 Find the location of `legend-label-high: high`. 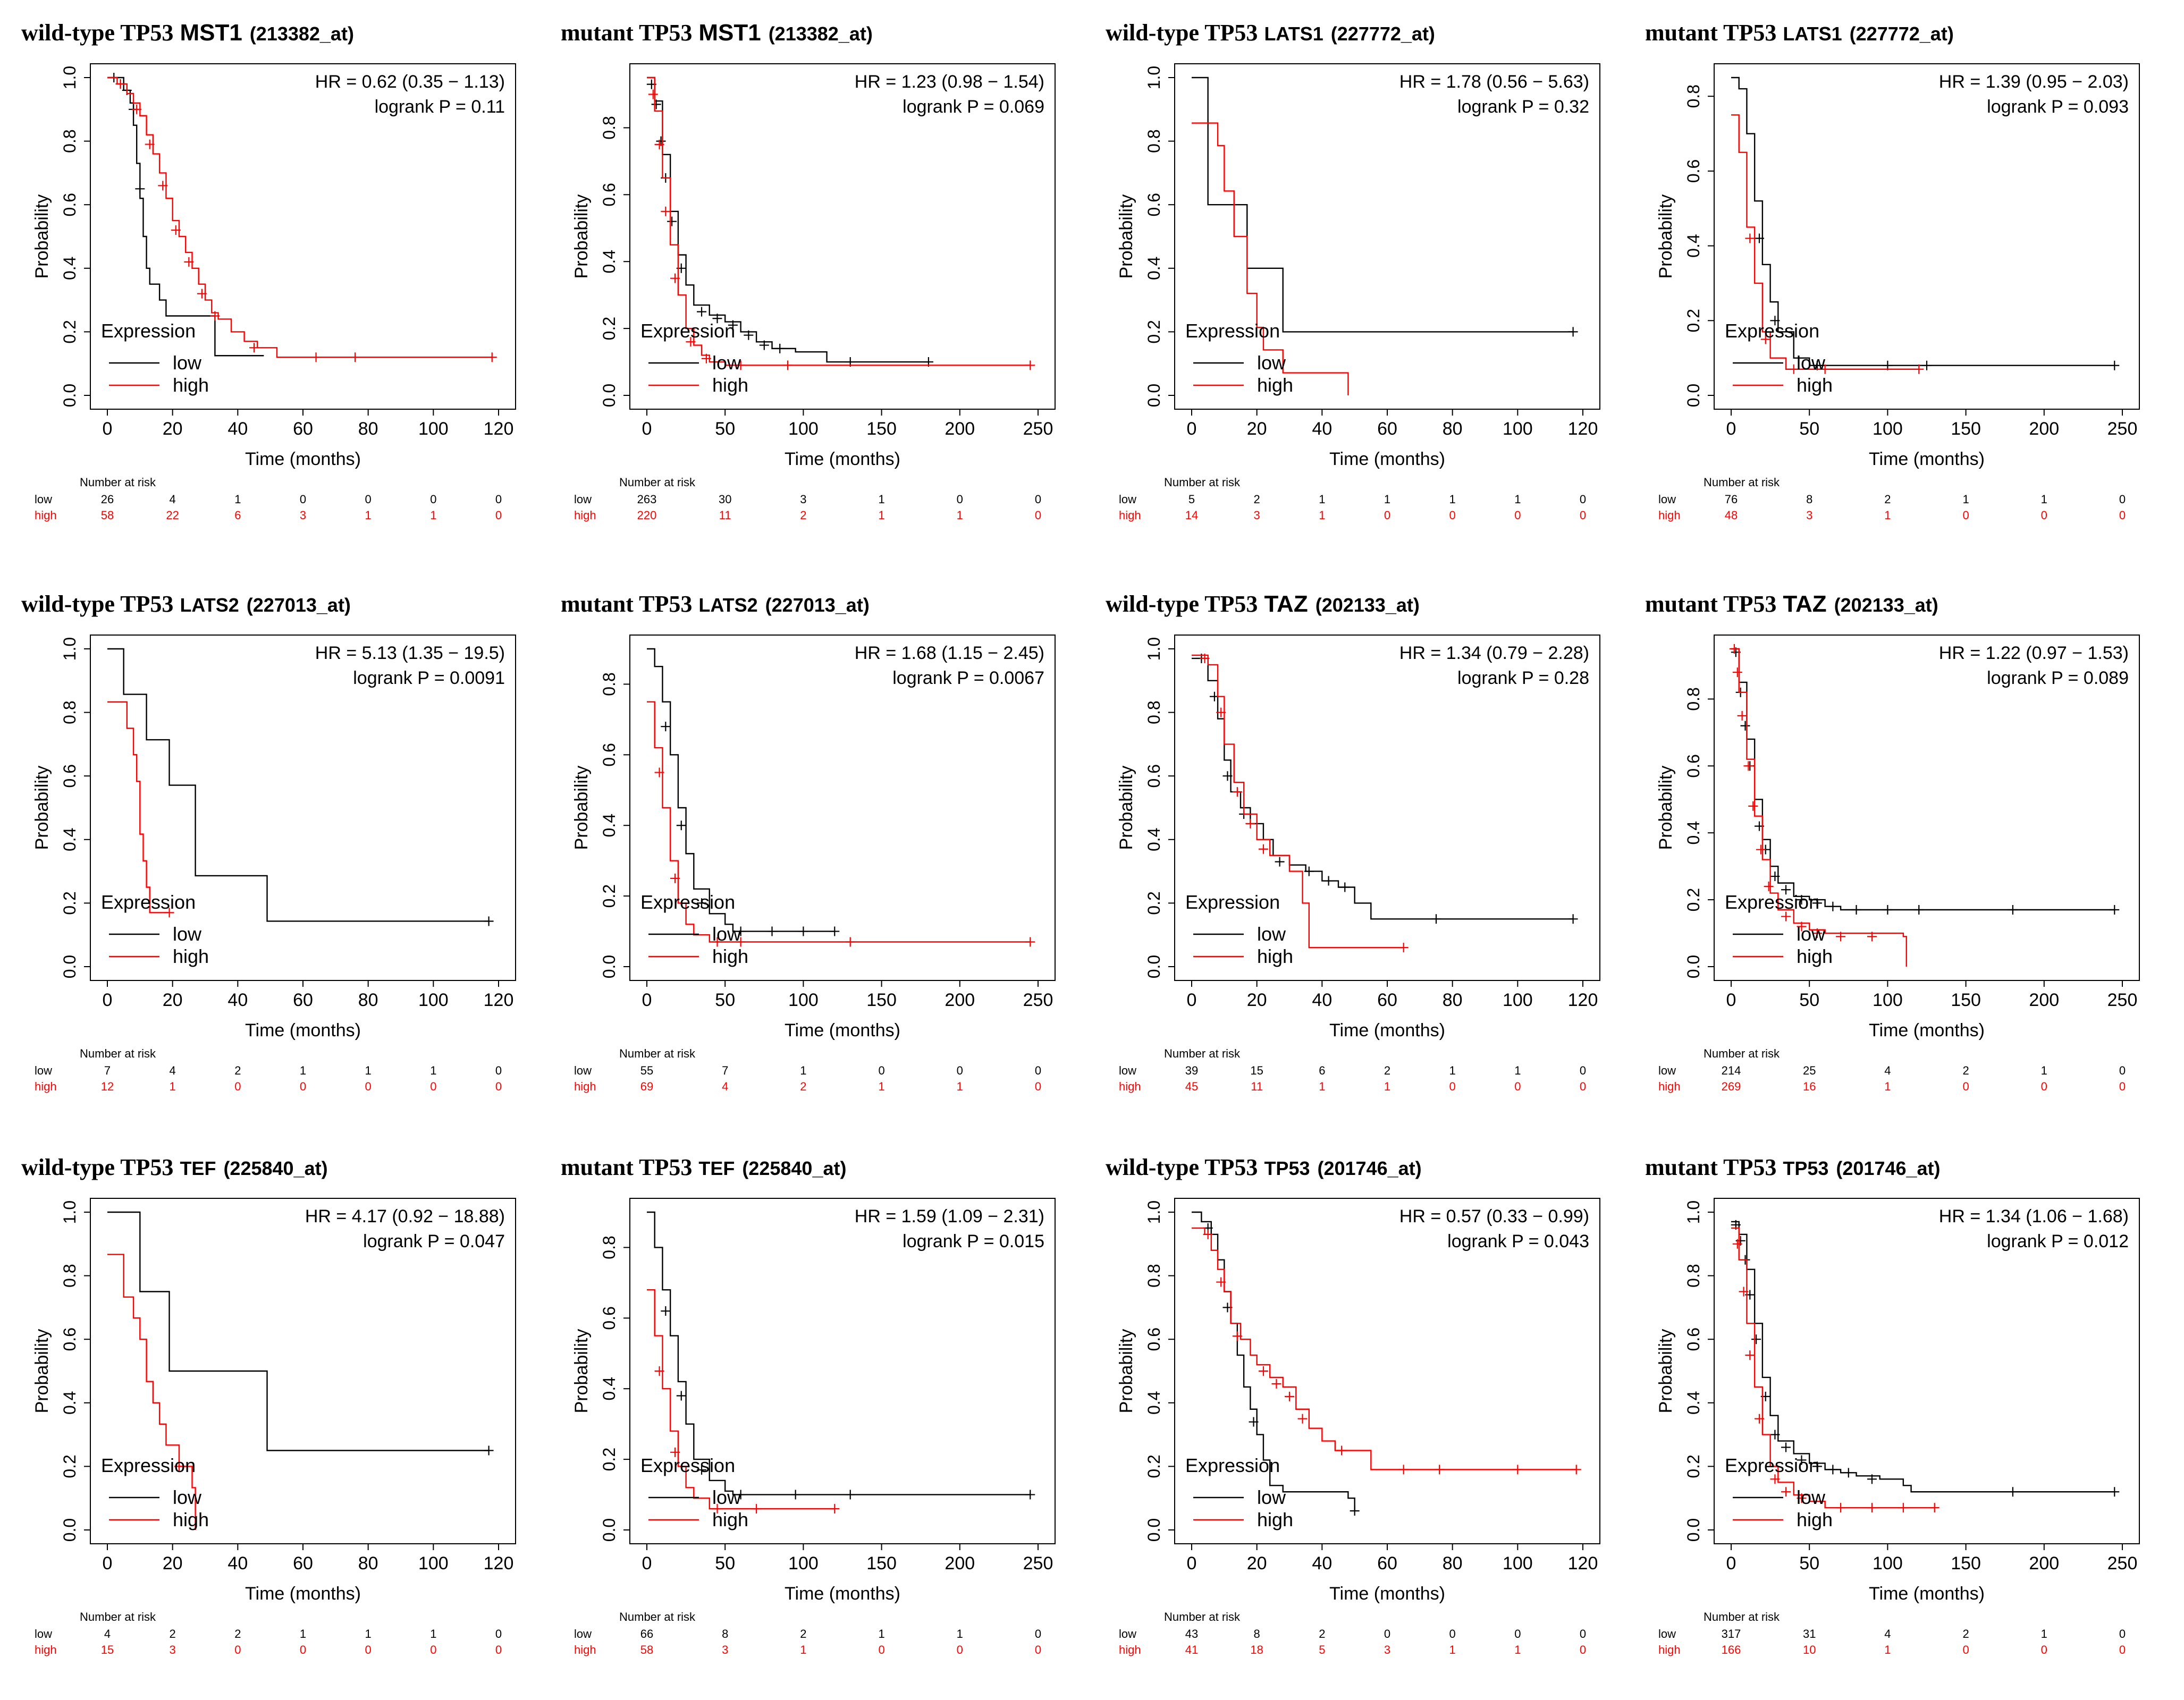

legend-label-high: high is located at coordinates (730, 385).